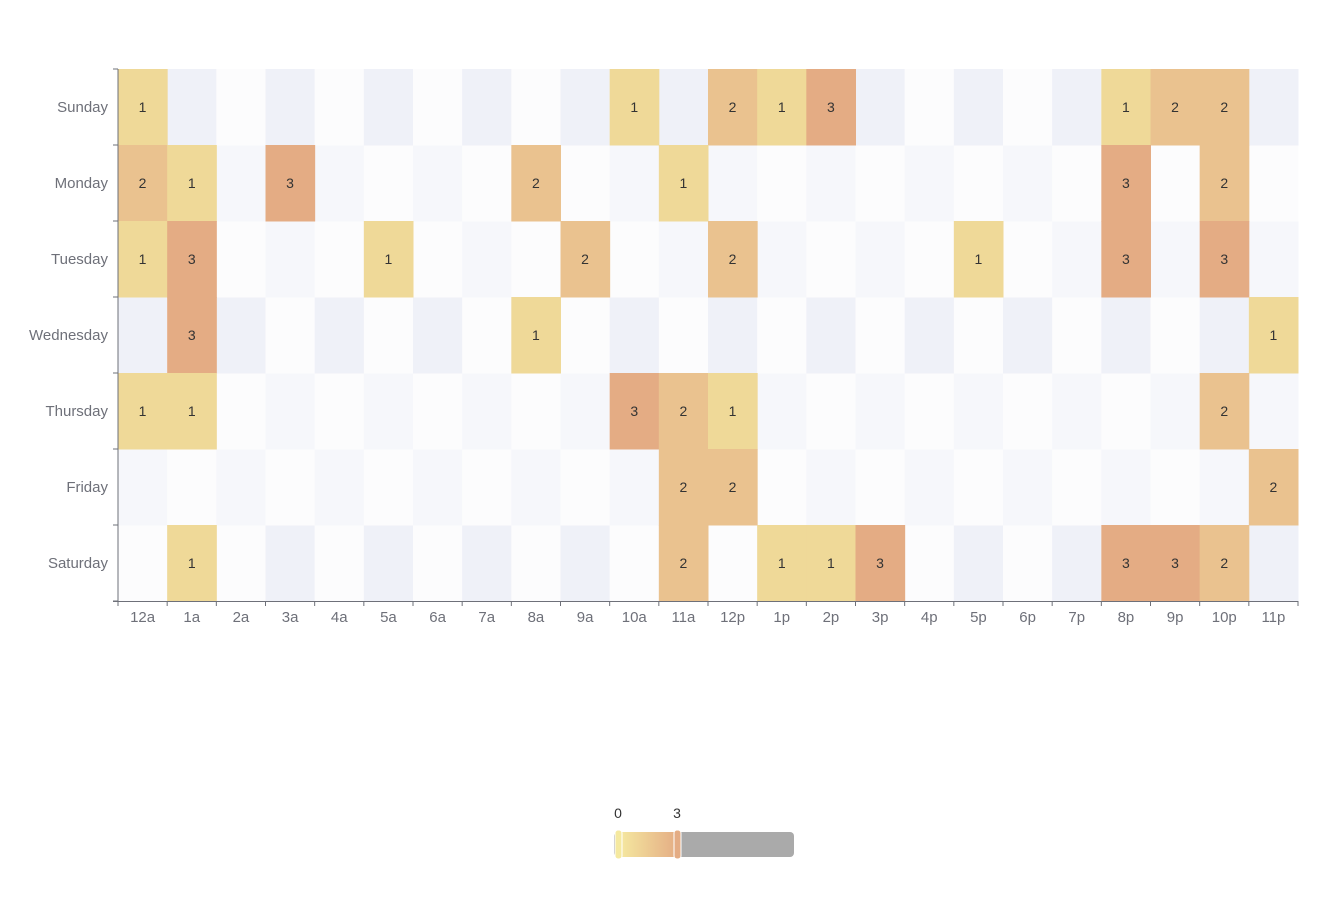 The width and height of the screenshot is (1339, 900). I want to click on x-tick-label: 8a, so click(536, 617).